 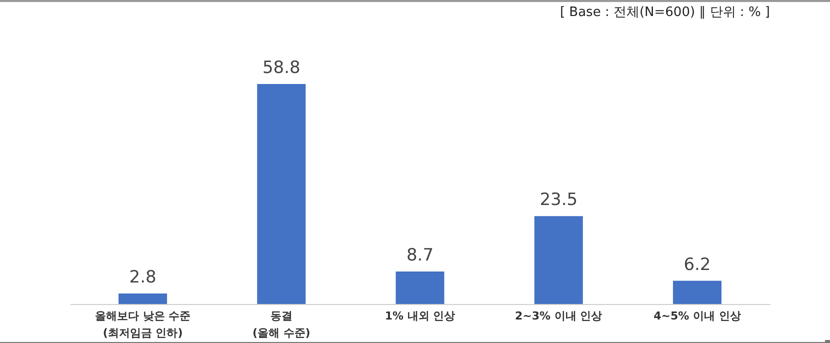 I want to click on chart-subtitle: [ Base : 전체(N=600) ∥ 단위 : % ], so click(x=665, y=12).